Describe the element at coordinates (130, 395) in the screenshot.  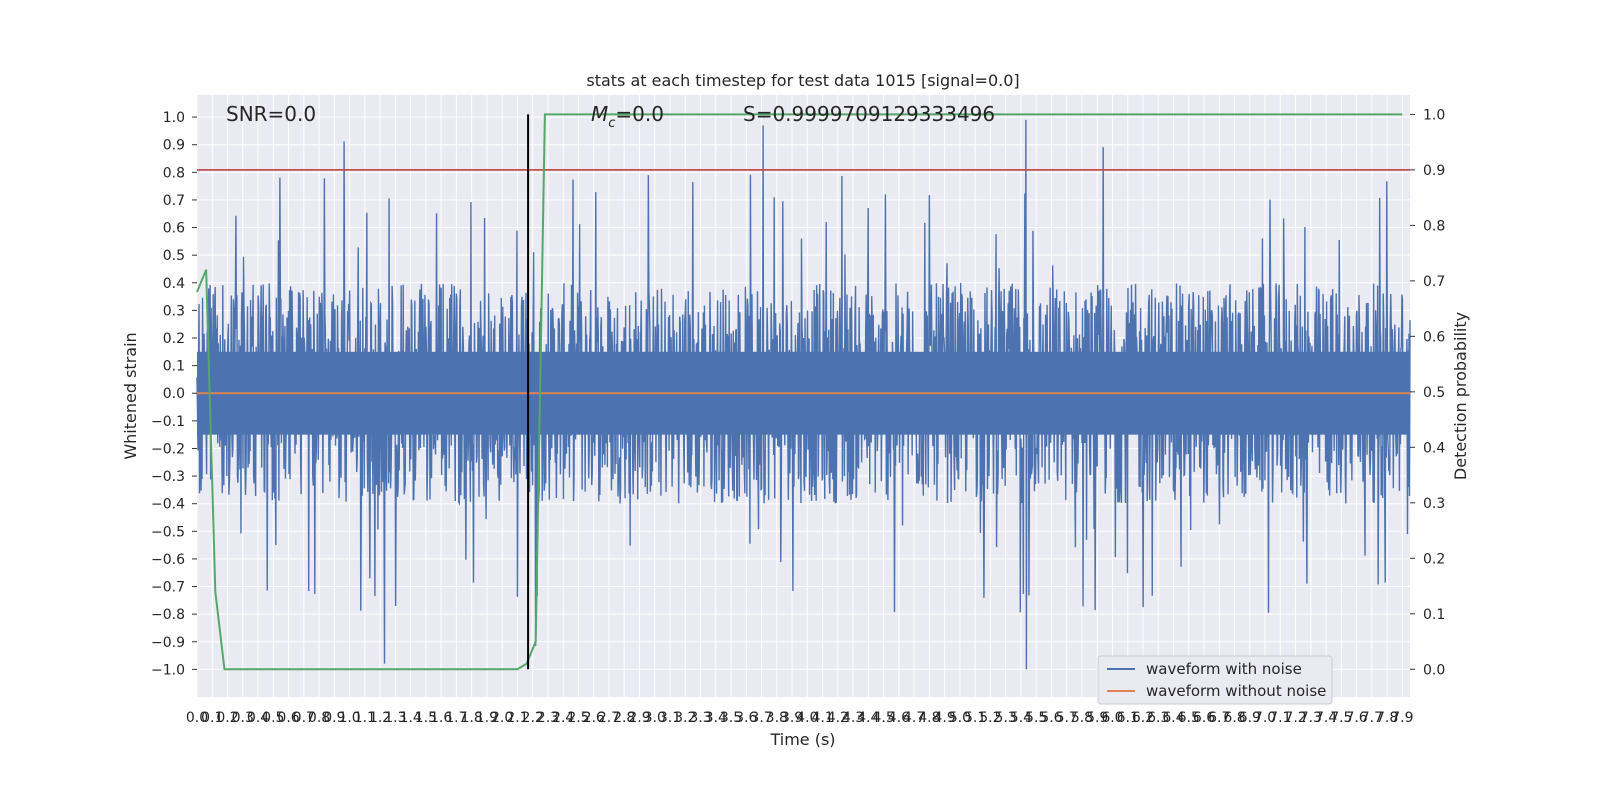
I see `left-y-axis-label: Whitened strain` at that location.